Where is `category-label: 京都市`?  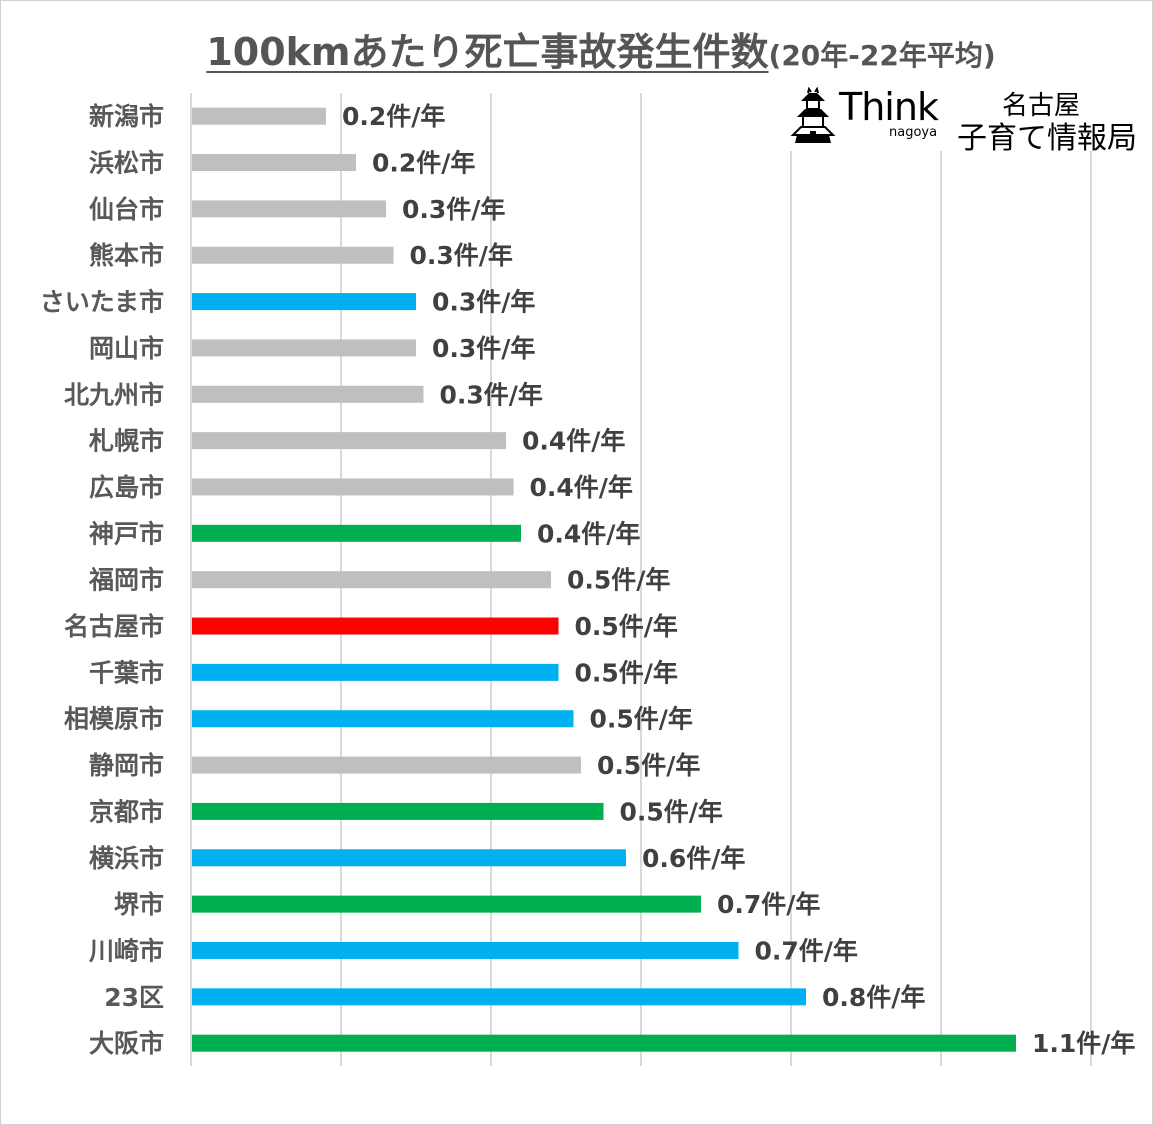 category-label: 京都市 is located at coordinates (126, 811).